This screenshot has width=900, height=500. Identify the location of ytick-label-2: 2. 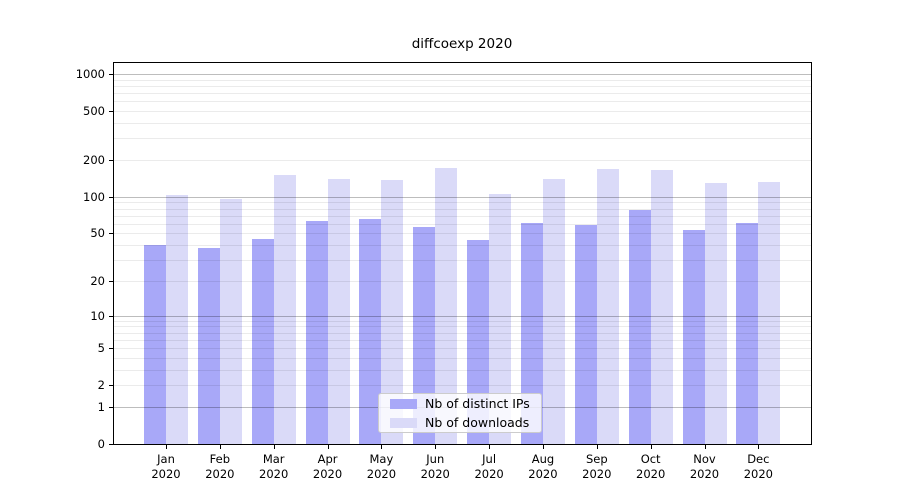
(101, 385).